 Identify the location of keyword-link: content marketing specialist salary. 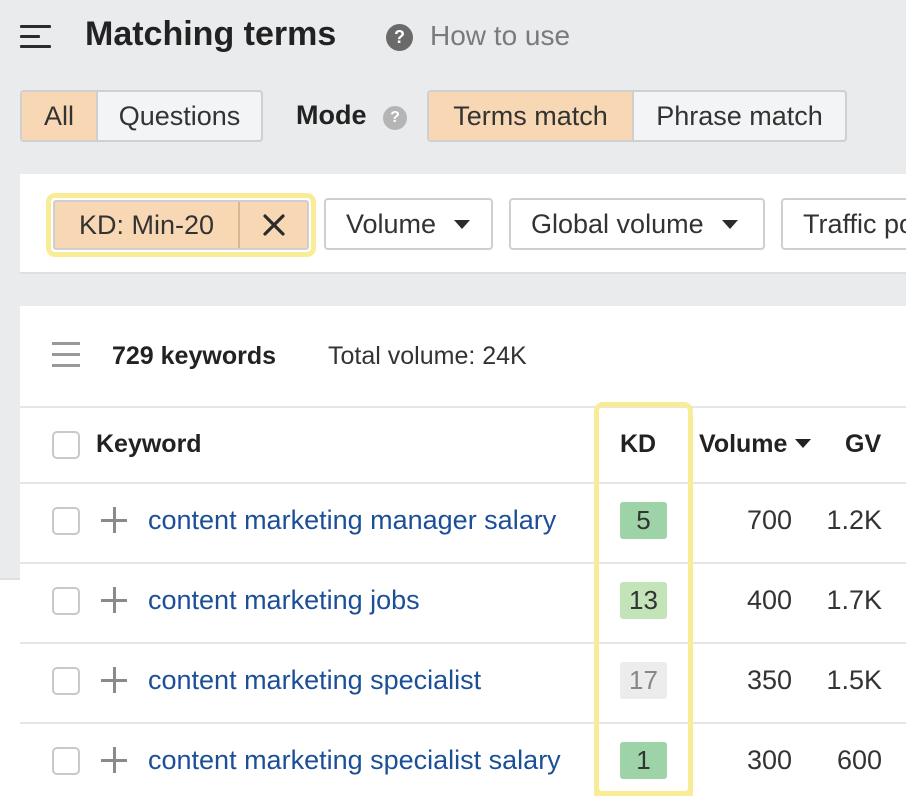
(354, 760).